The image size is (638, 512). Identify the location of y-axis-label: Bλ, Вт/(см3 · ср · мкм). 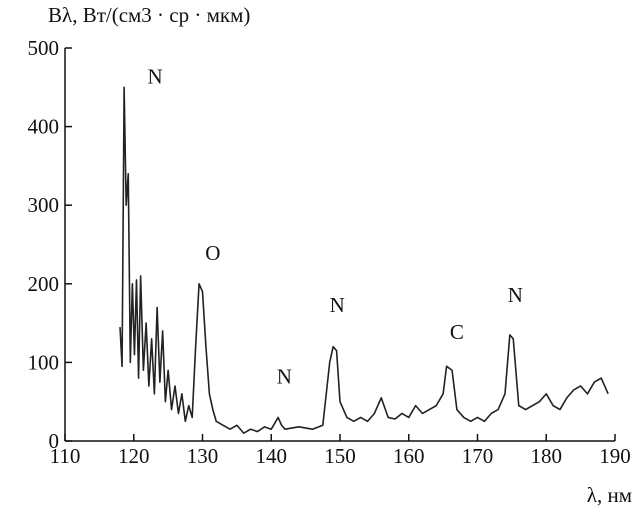
(149, 15).